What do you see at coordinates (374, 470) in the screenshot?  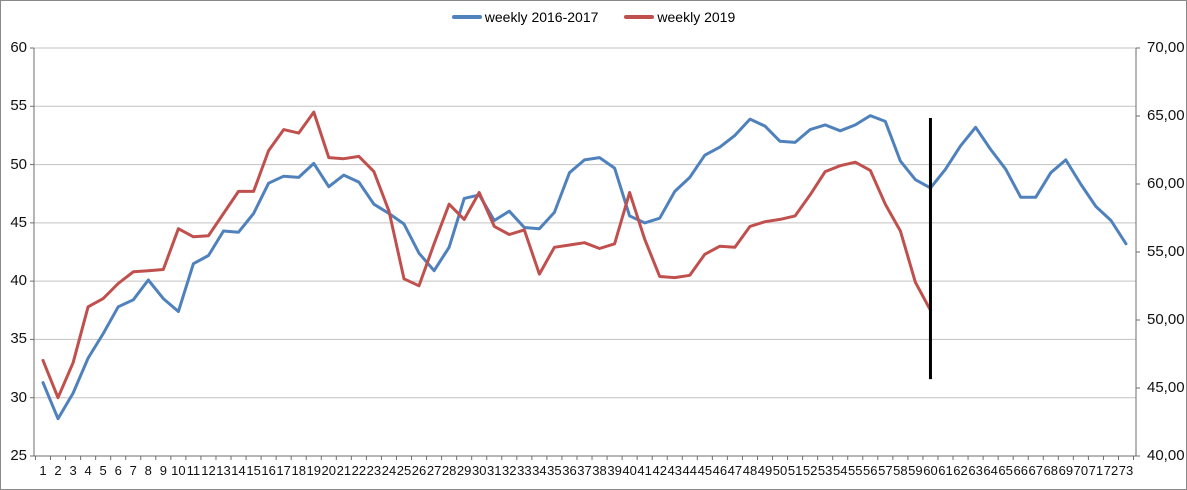 I see `x-axis-label: 23` at bounding box center [374, 470].